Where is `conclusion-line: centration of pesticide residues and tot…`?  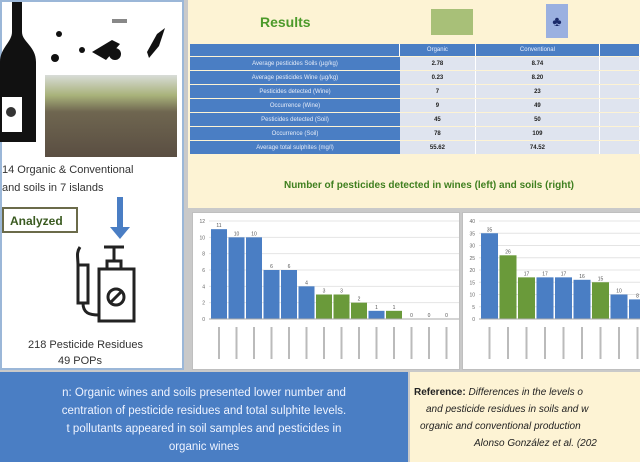
conclusion-line: centration of pesticide residues and tot… is located at coordinates (204, 411).